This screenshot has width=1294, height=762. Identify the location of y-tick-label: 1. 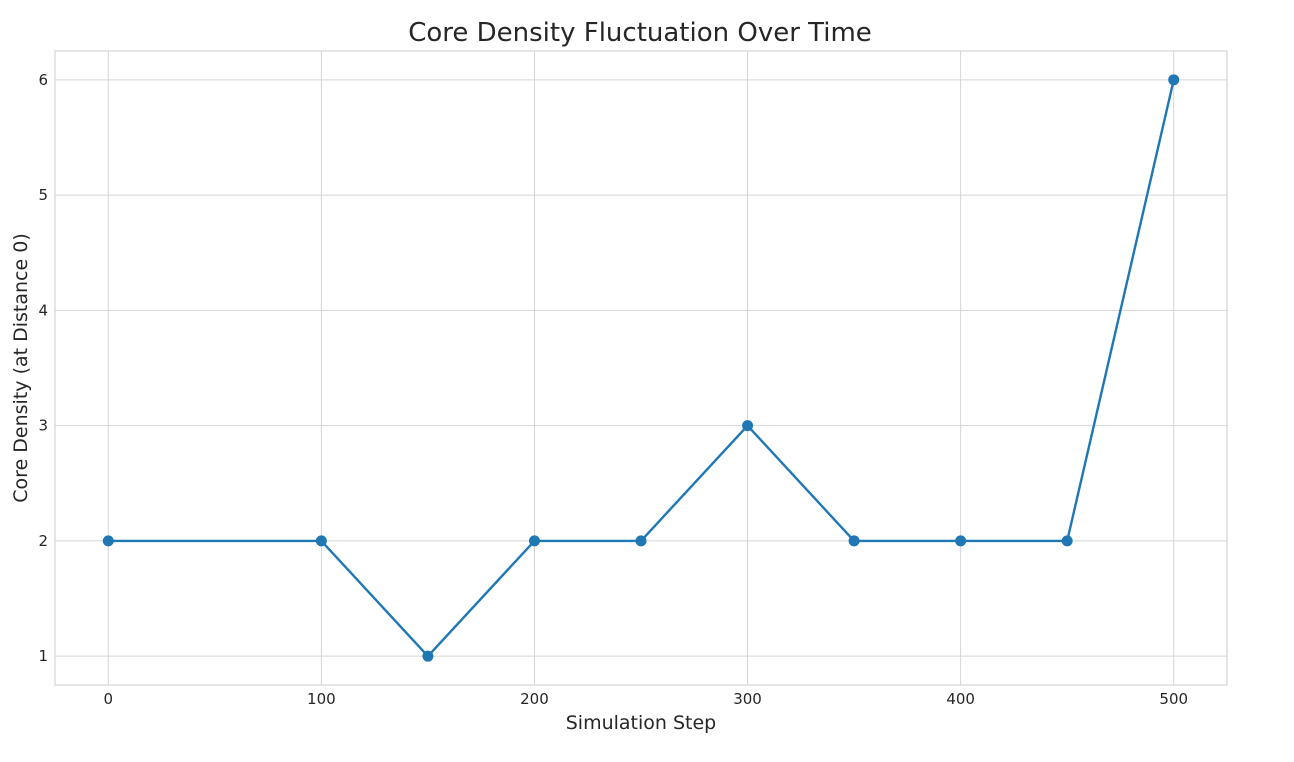
(43, 656).